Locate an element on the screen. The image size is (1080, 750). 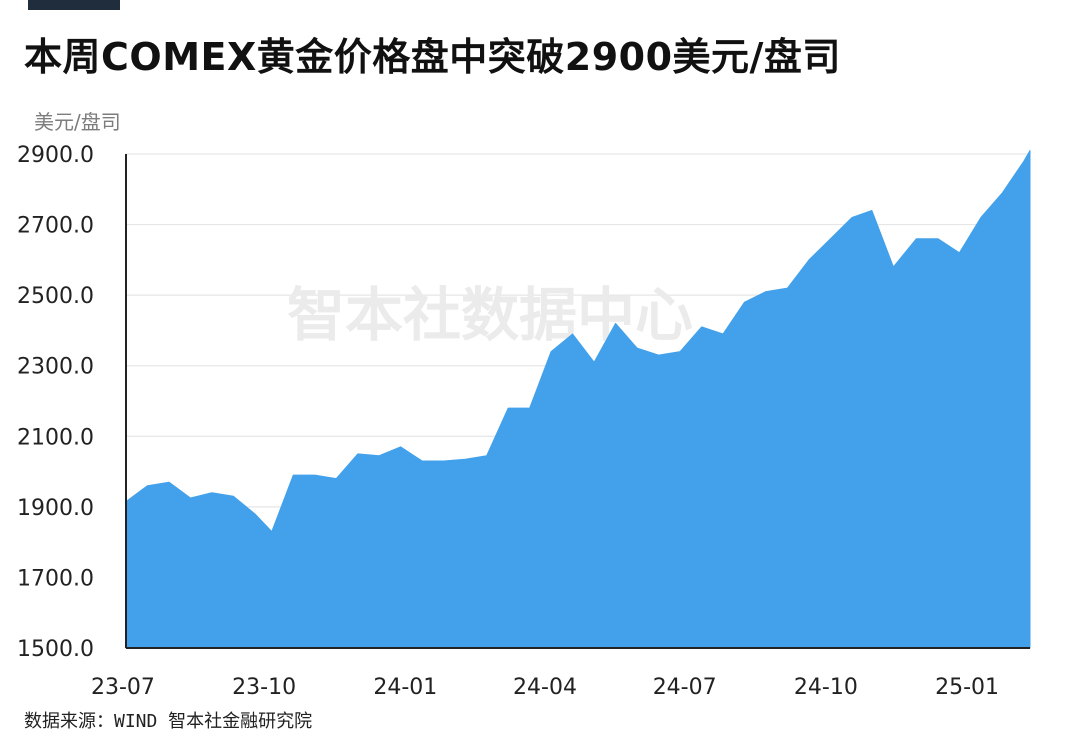
header-accent-bar is located at coordinates (74, 5).